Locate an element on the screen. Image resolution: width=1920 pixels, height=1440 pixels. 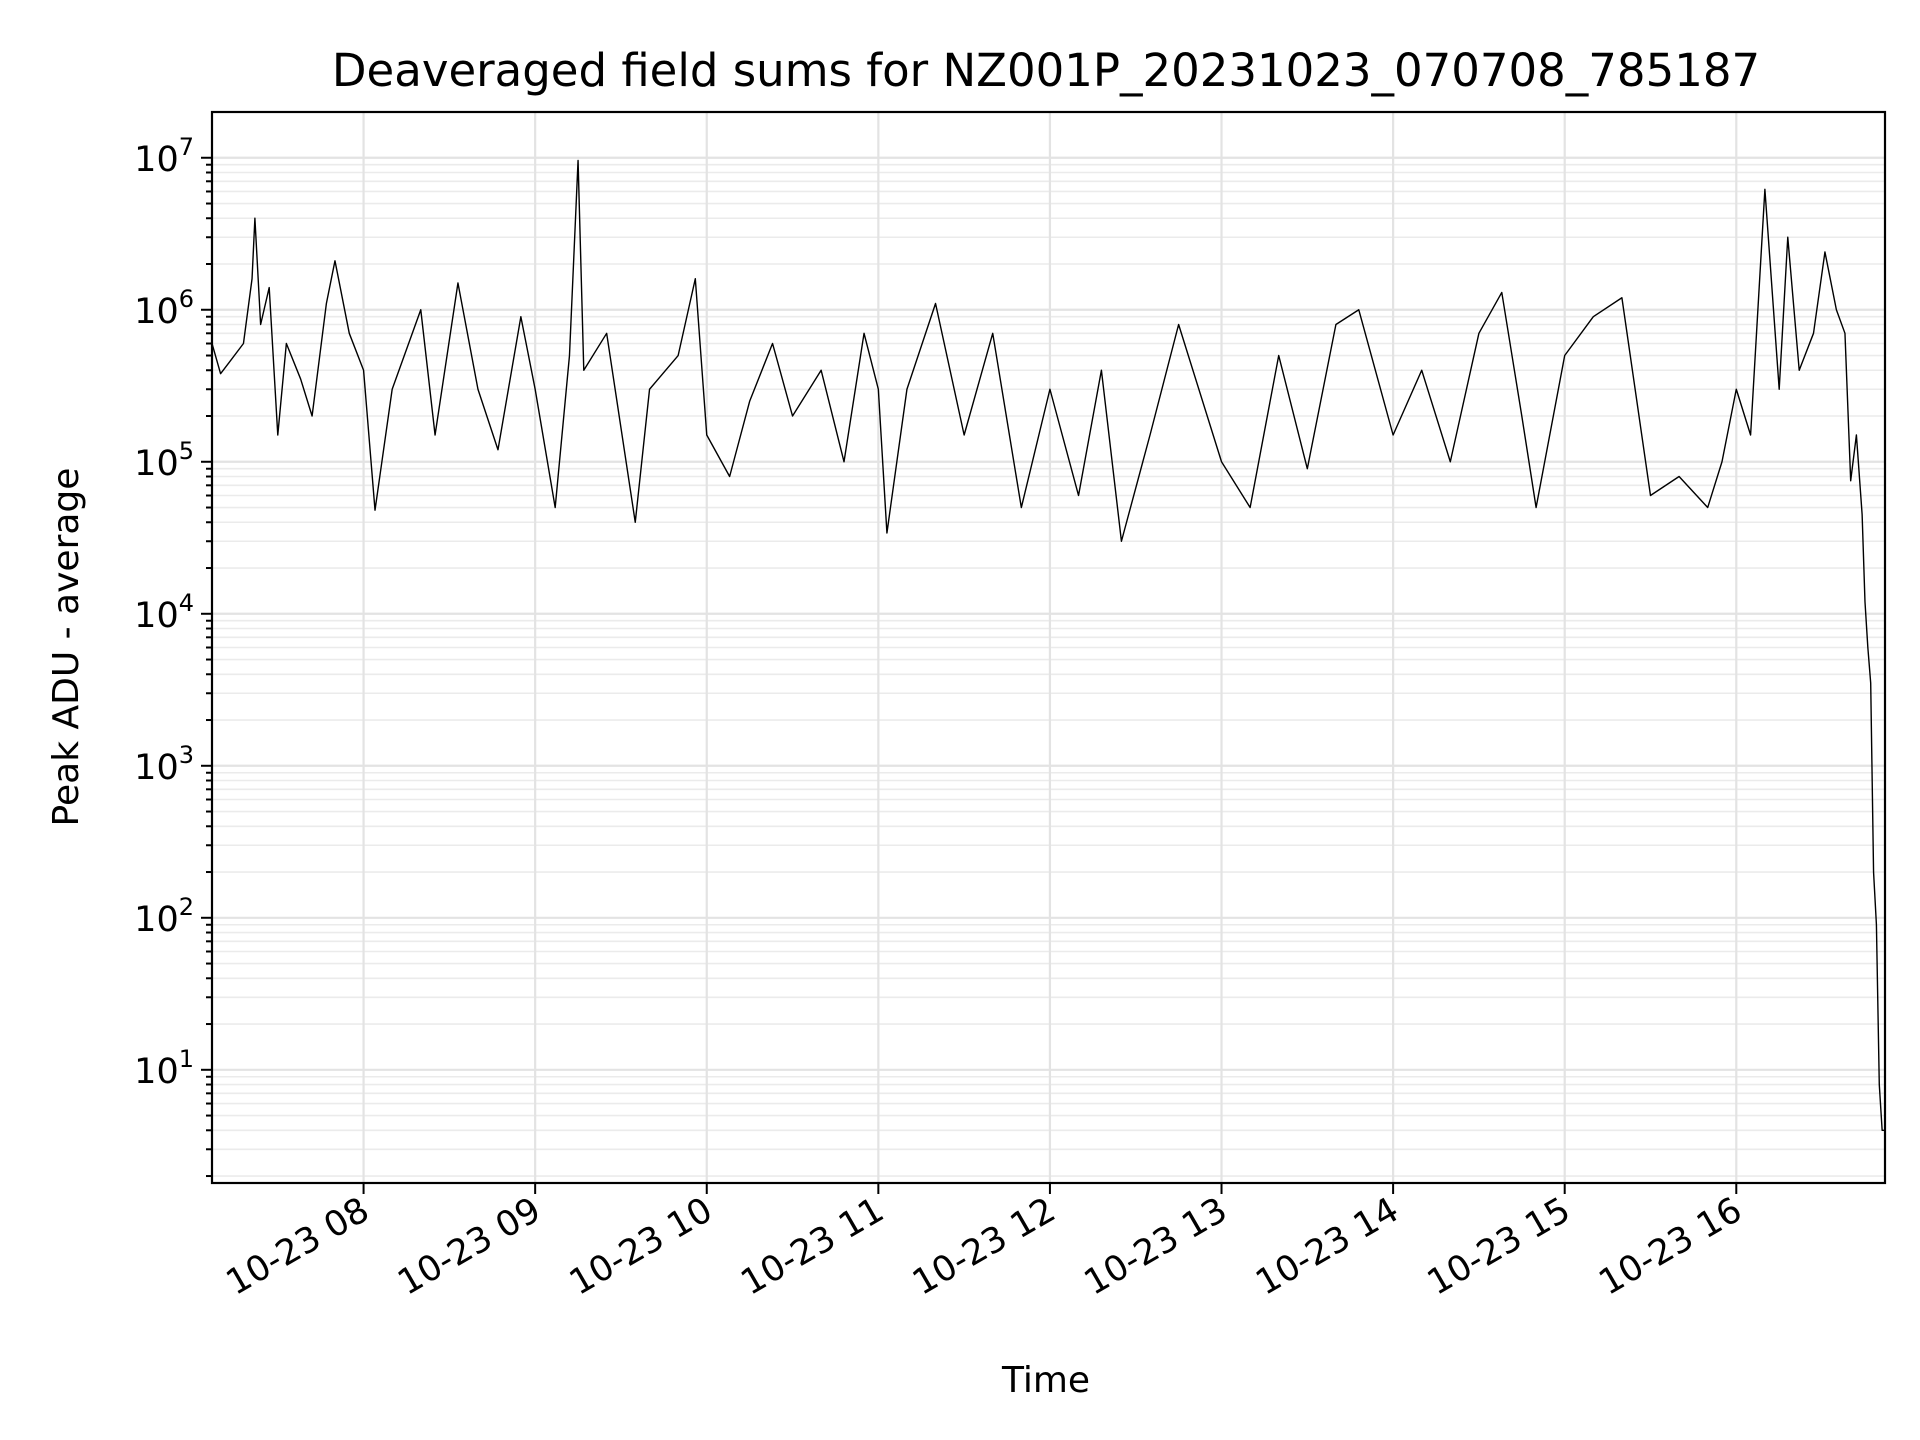
y-tick-label: 10⁶ is located at coordinates (164, 308).